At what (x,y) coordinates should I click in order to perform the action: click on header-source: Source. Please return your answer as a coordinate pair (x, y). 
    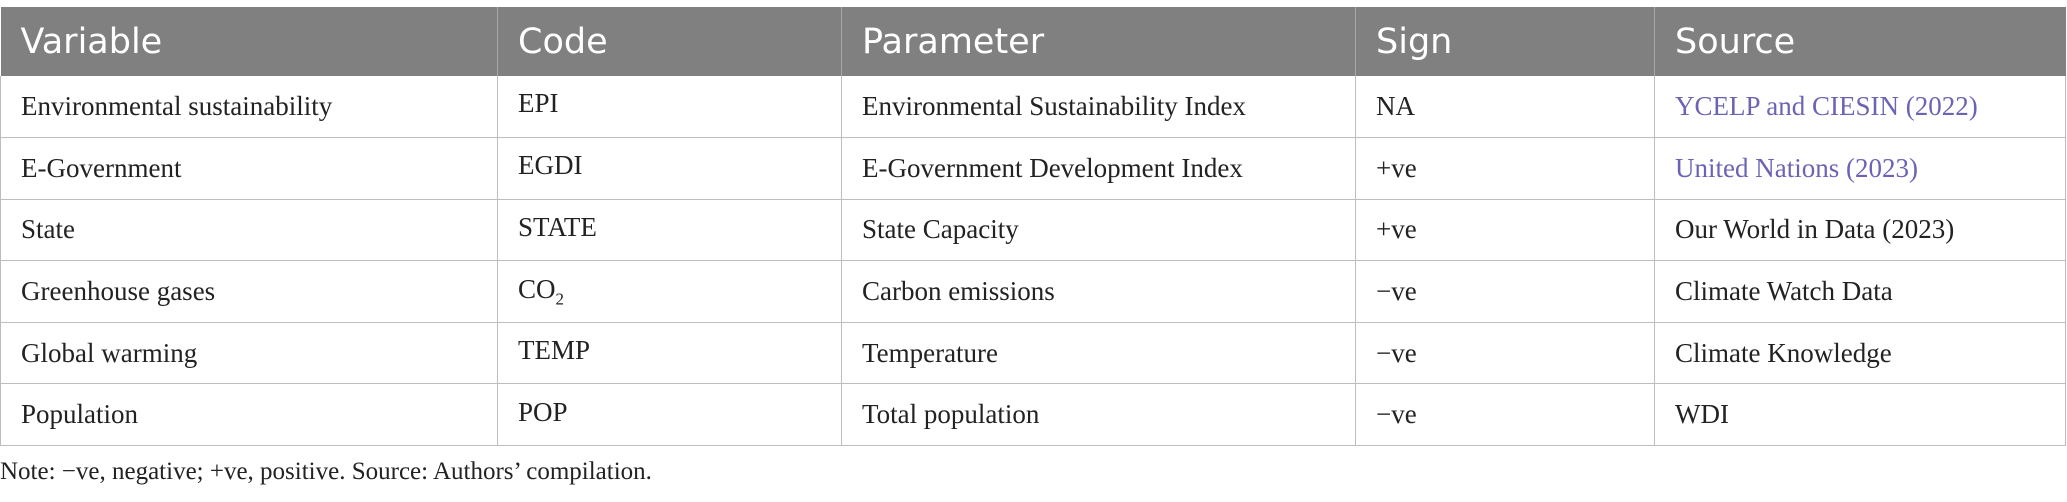
    Looking at the image, I should click on (1860, 41).